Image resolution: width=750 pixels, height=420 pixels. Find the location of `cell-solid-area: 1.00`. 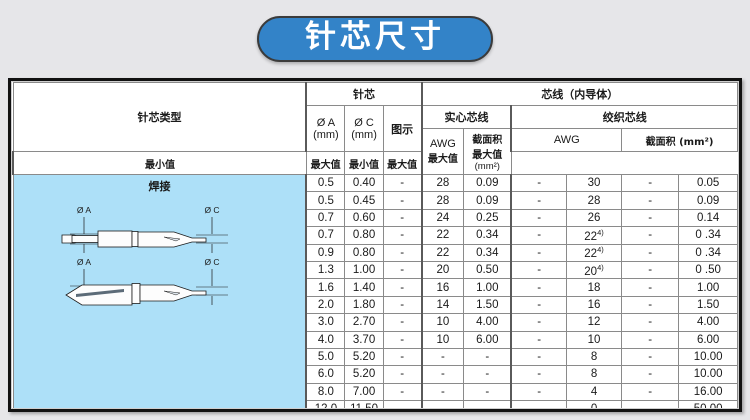

cell-solid-area: 1.00 is located at coordinates (487, 287).